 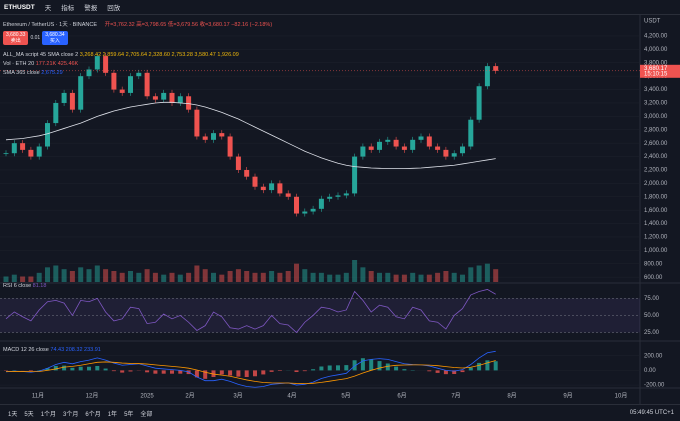 I want to click on indicator-name: ALL_MA script 45 SMA close 2, so click(x=41, y=55).